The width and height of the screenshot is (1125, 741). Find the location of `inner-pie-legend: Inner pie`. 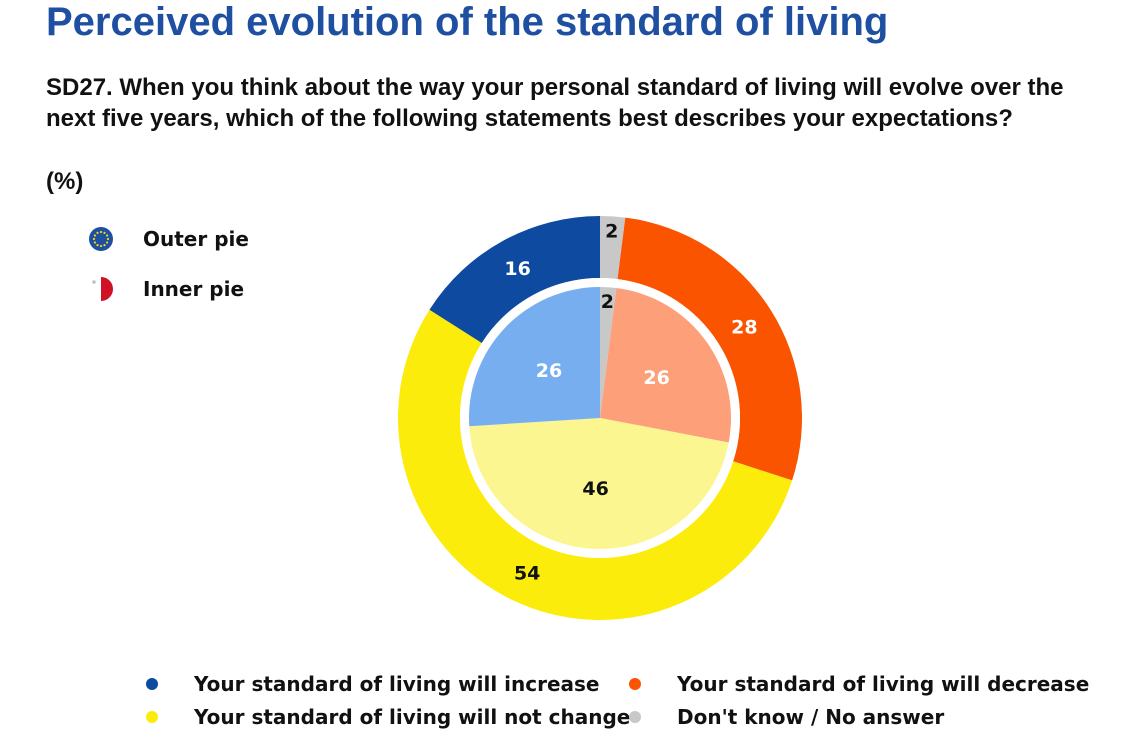

inner-pie-legend: Inner pie is located at coordinates (166, 289).